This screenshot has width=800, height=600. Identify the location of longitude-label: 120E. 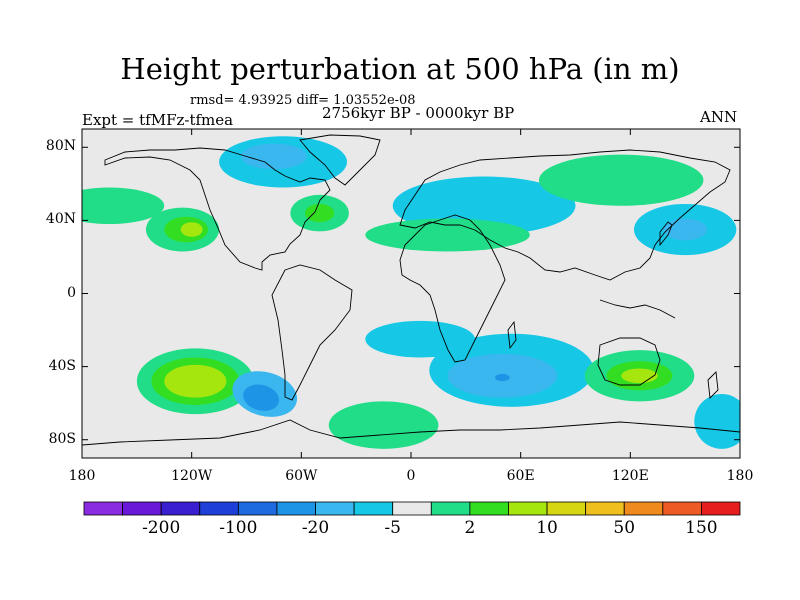
(630, 476).